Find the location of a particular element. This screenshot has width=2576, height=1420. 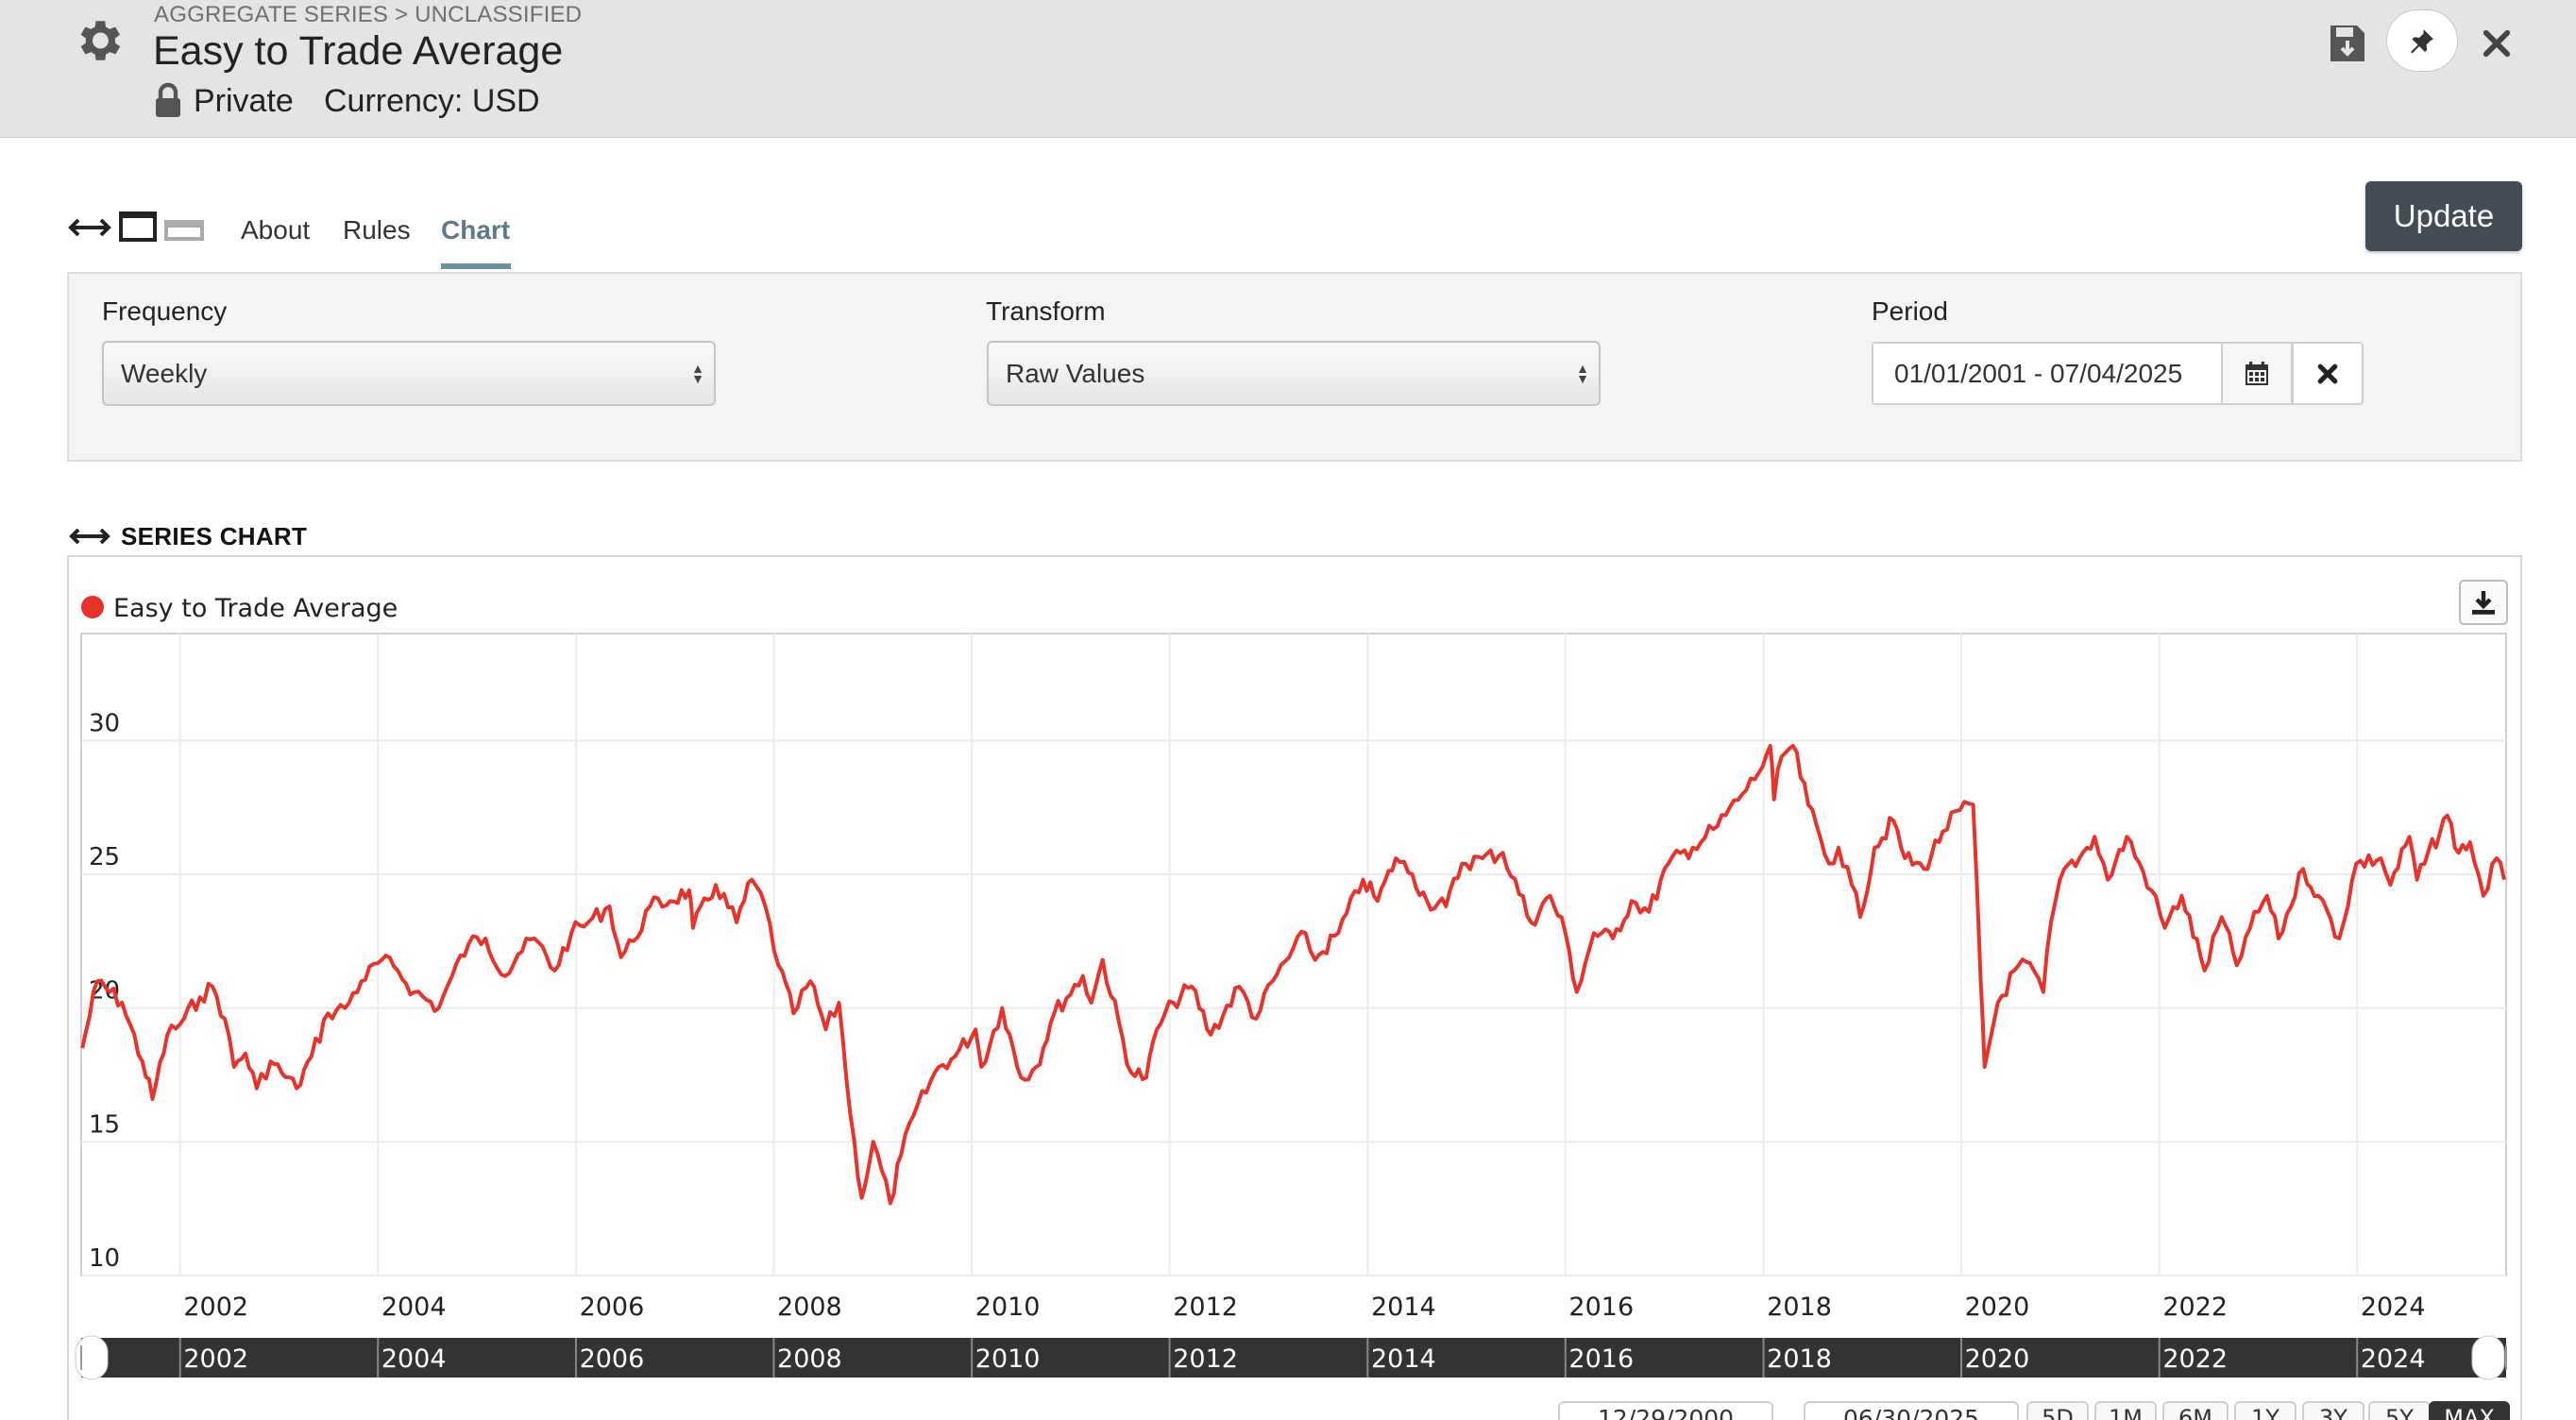

transform-value: Raw Values is located at coordinates (1075, 373).